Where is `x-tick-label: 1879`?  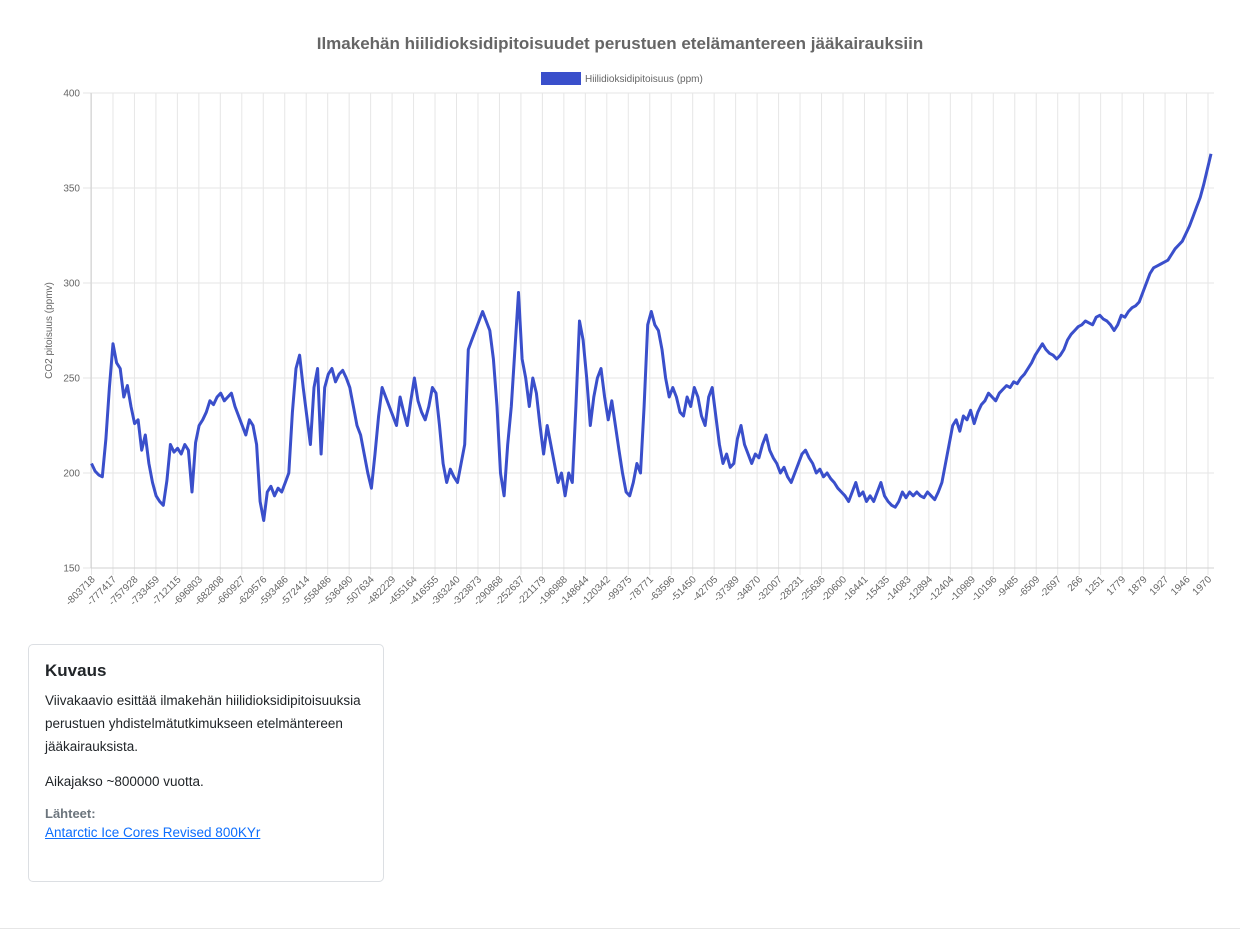 x-tick-label: 1879 is located at coordinates (1138, 586).